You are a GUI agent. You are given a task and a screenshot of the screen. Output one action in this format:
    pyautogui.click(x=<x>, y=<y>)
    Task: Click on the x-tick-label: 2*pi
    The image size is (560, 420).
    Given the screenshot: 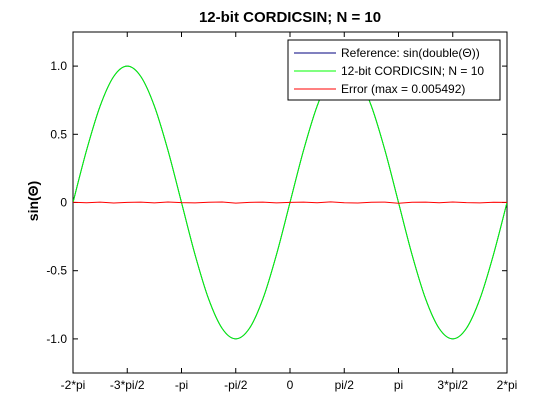 What is the action you would take?
    pyautogui.click(x=507, y=385)
    